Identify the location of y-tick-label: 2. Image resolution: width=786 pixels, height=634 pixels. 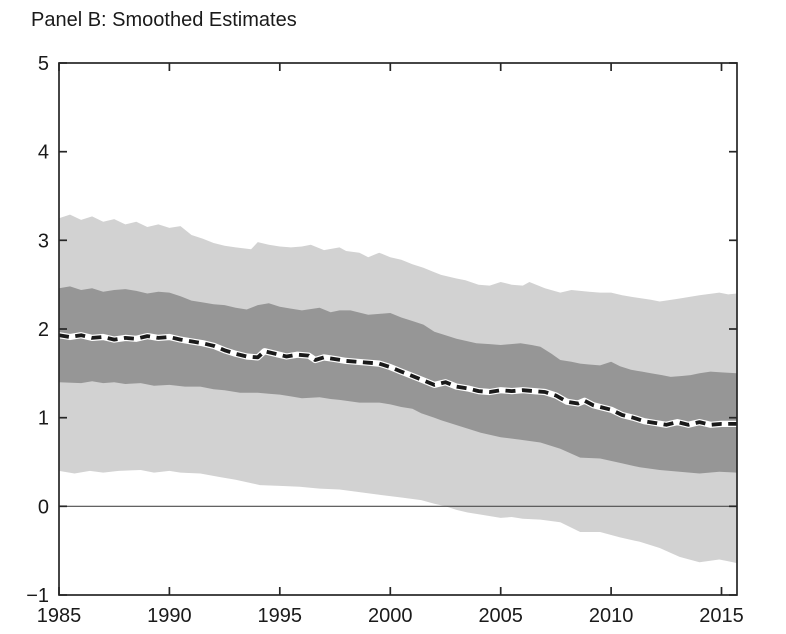
(43, 330).